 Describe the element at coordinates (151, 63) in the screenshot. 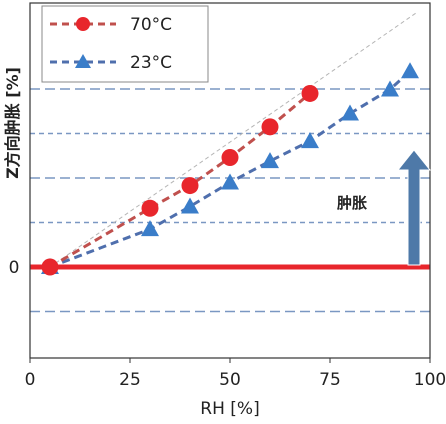

I see `legend-label-23c: 23°C` at that location.